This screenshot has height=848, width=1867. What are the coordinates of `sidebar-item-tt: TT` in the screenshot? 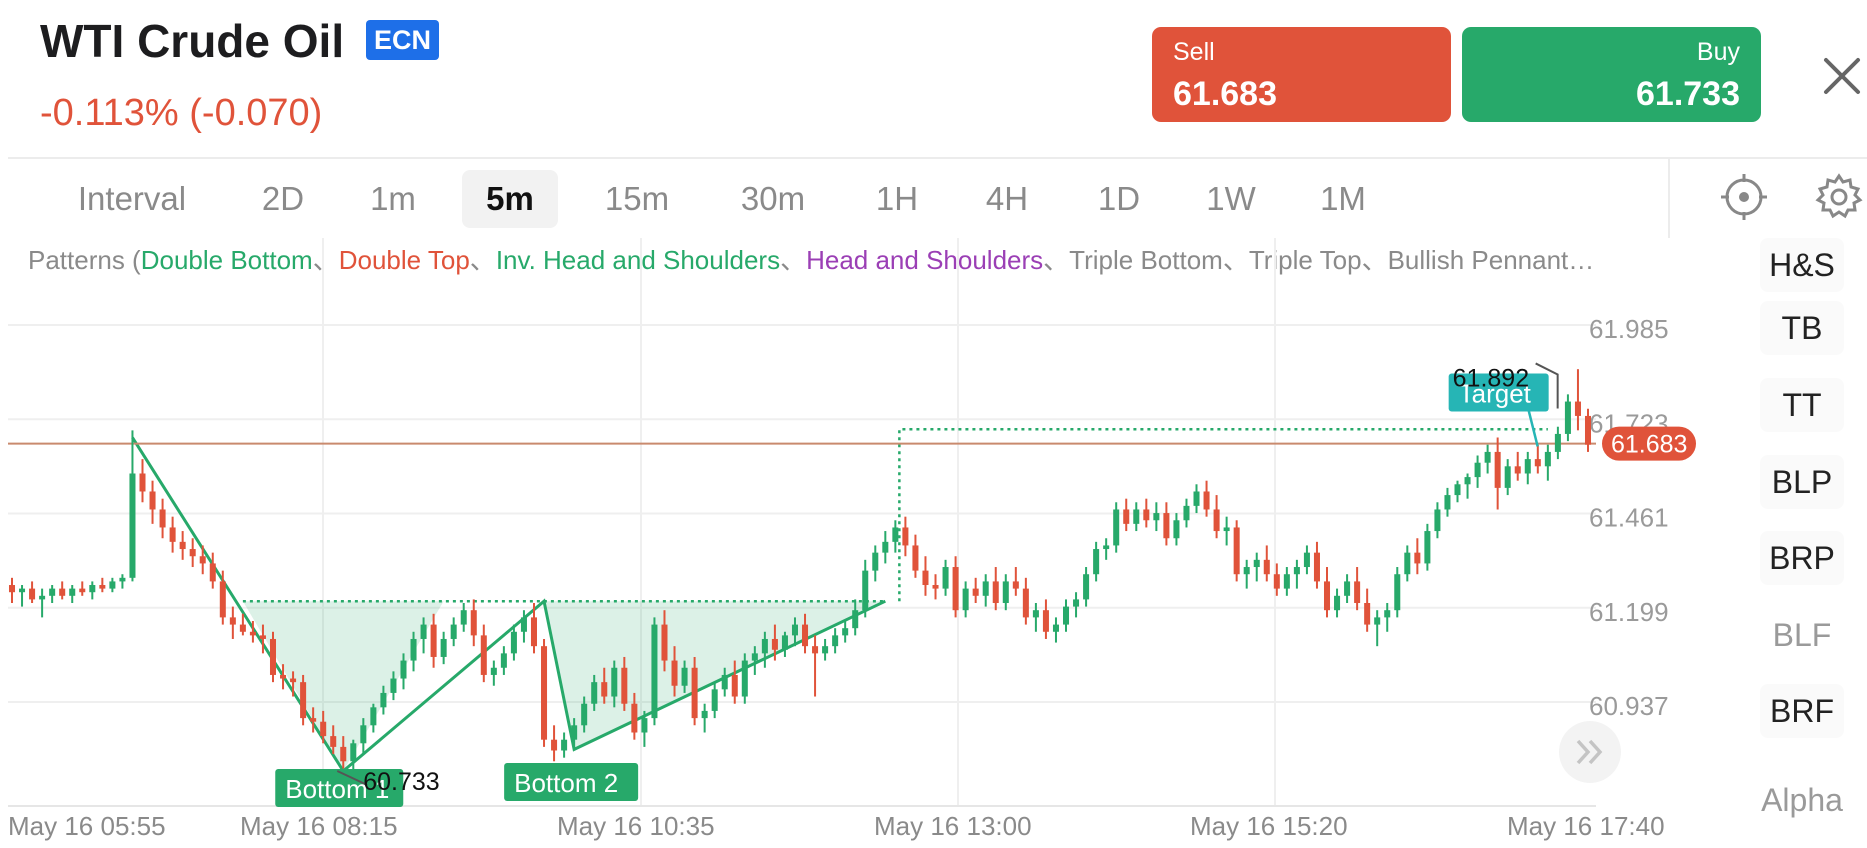 It's located at (1802, 405).